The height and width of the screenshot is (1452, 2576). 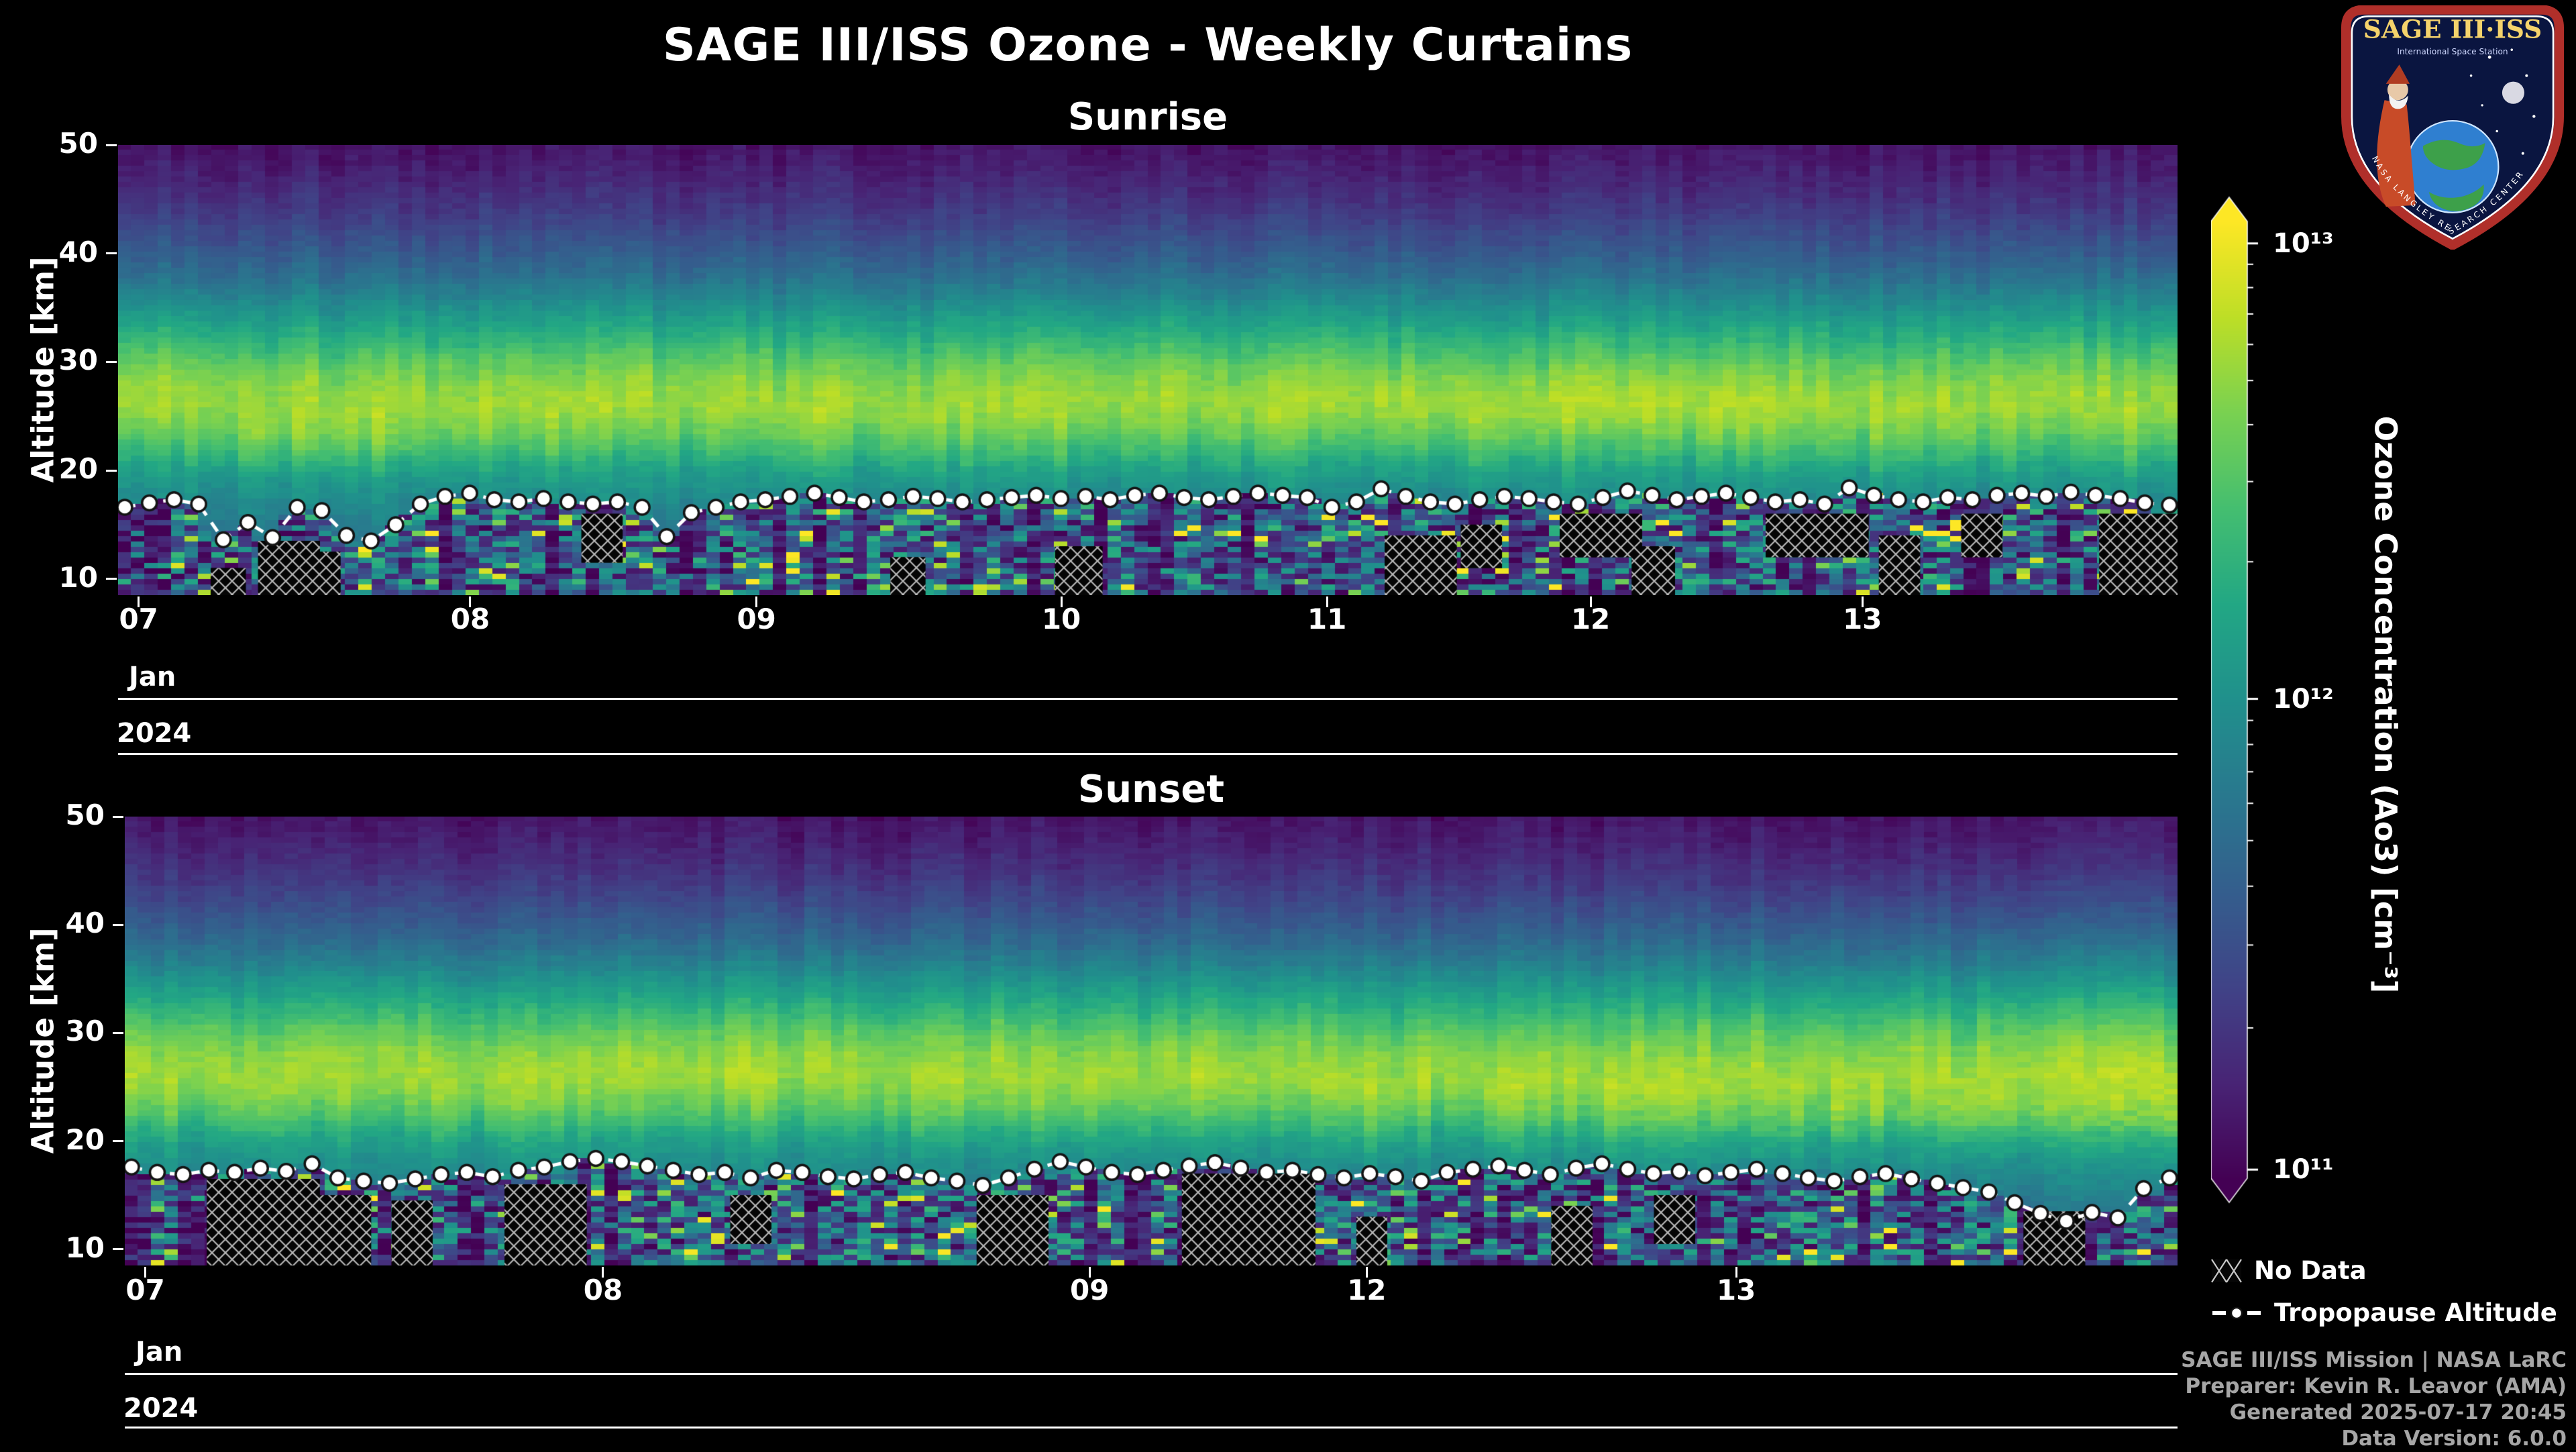 What do you see at coordinates (1151, 789) in the screenshot?
I see `panel-sunset-title: Sunset` at bounding box center [1151, 789].